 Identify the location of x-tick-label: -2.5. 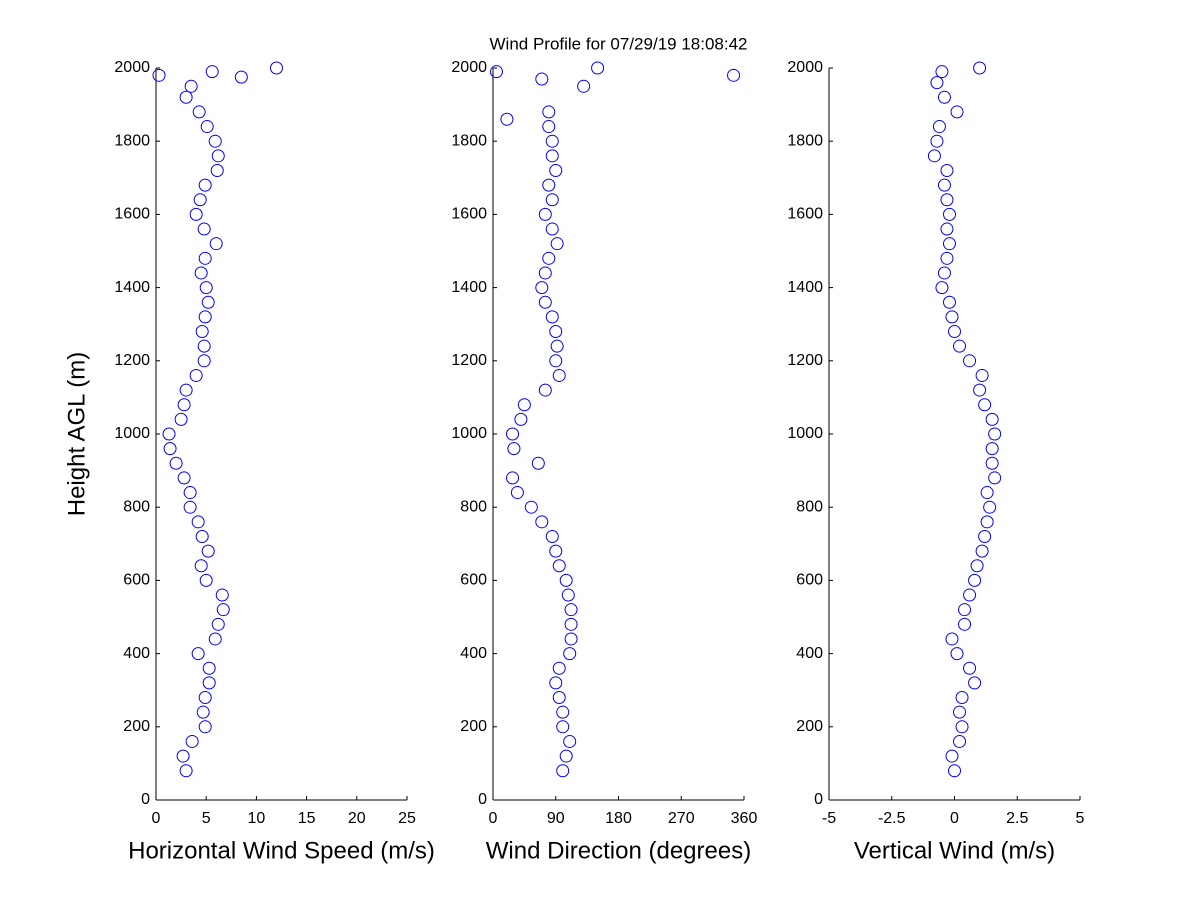
(892, 818).